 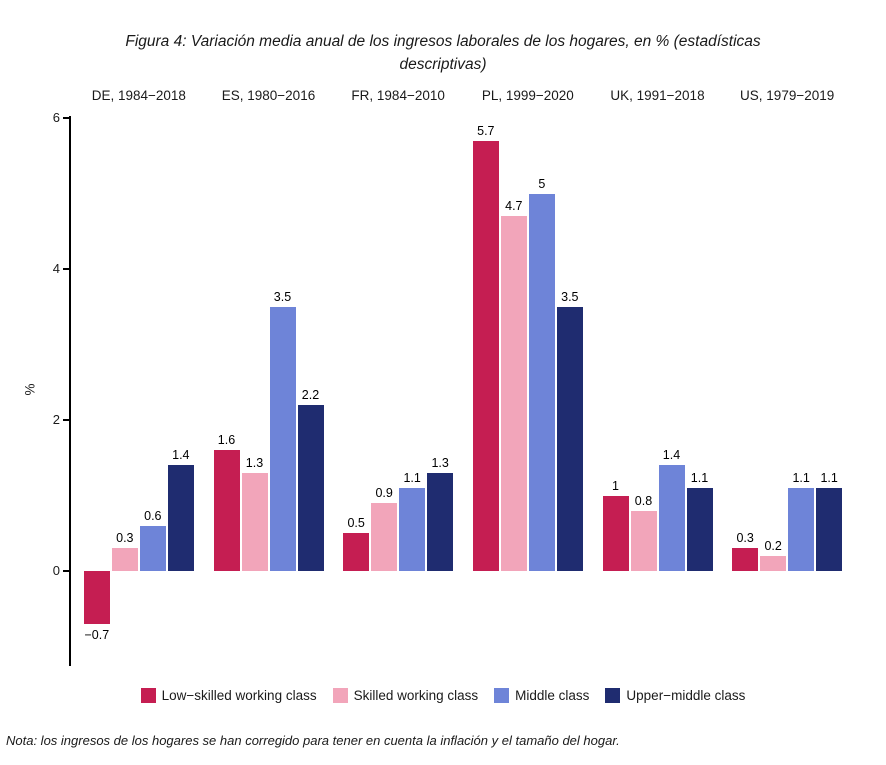 I want to click on legend-item: Middle class, so click(x=542, y=695).